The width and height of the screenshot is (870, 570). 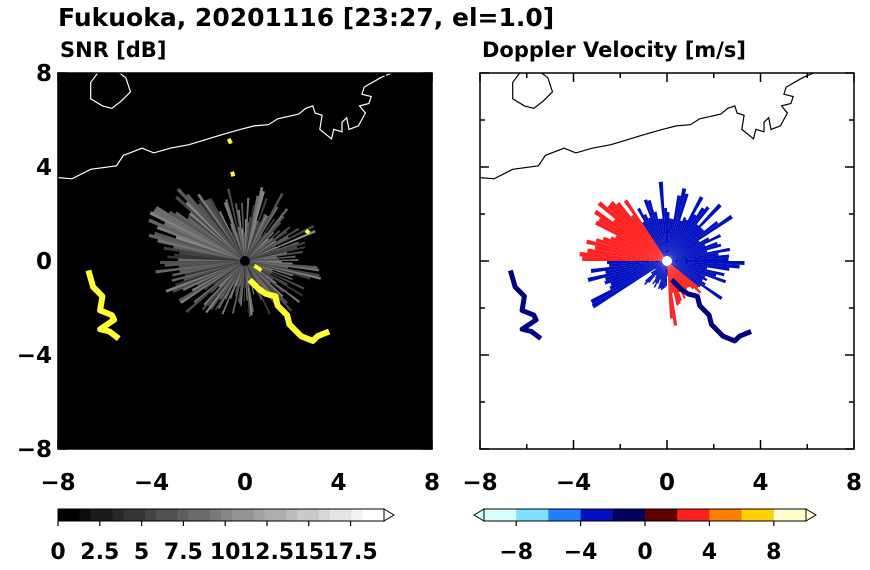 What do you see at coordinates (267, 552) in the screenshot?
I see `colorbar-tick-label: 12.5` at bounding box center [267, 552].